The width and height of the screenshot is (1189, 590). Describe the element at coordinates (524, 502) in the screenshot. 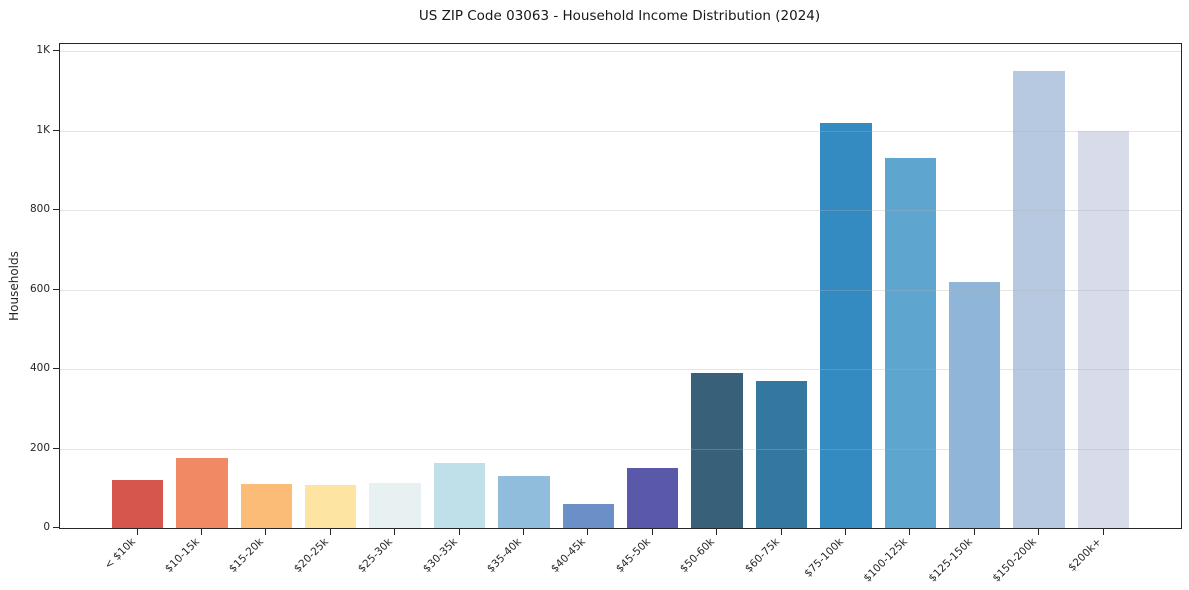

I see `bar-$35-40k` at that location.